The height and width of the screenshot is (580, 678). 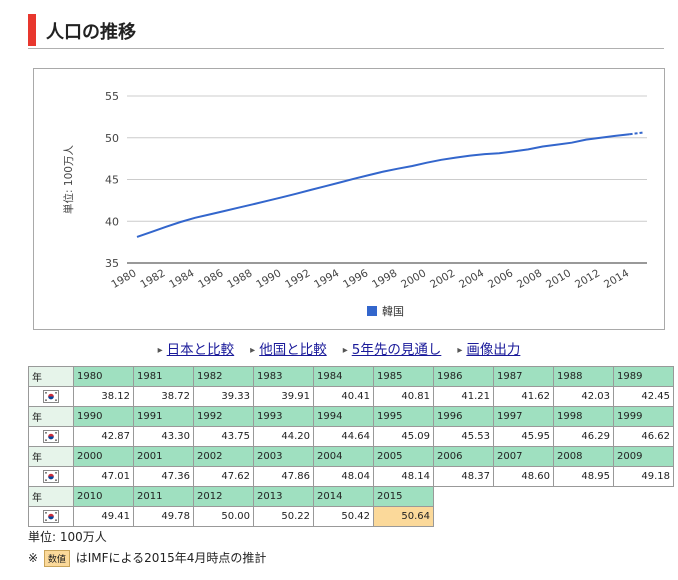 What do you see at coordinates (223, 476) in the screenshot?
I see `population-value-cell: 47.62` at bounding box center [223, 476].